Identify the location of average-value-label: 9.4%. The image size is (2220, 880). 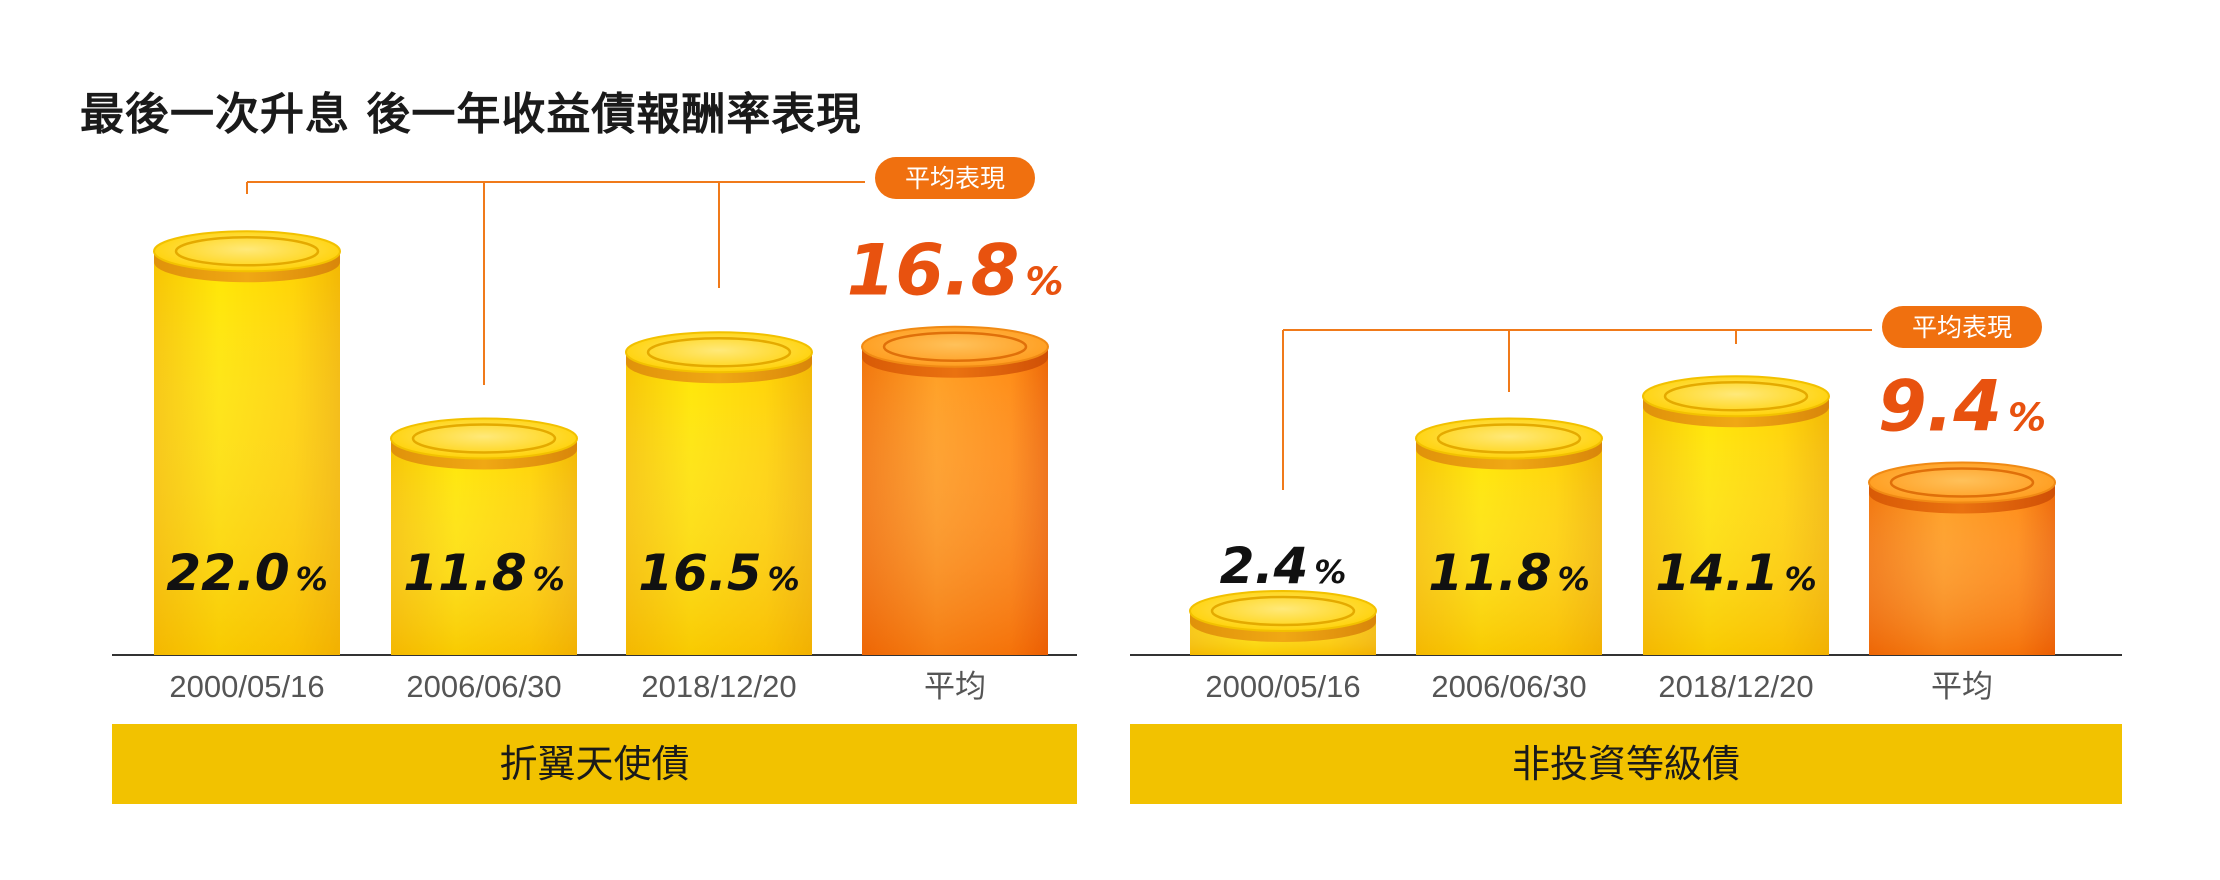
(1962, 407).